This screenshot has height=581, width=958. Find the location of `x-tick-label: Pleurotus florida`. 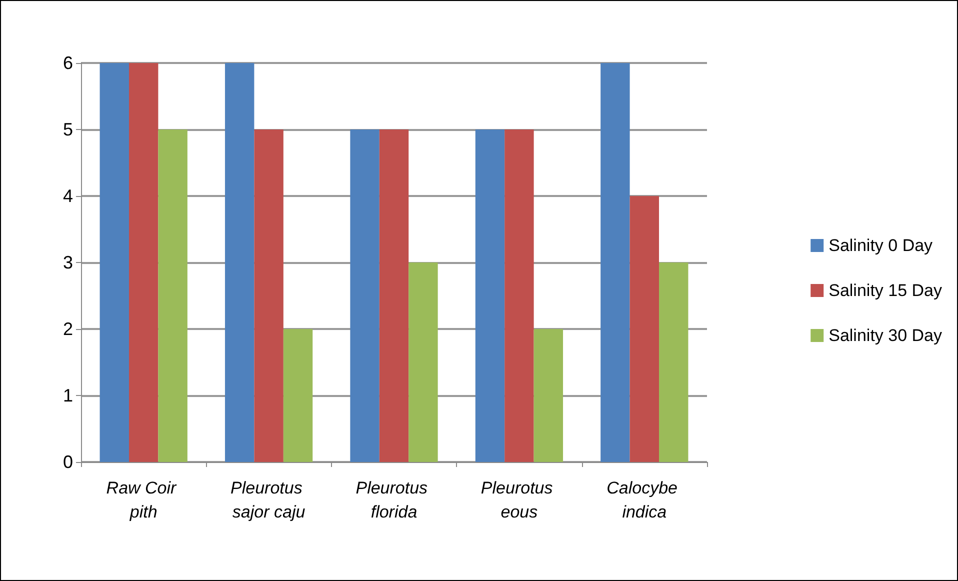

x-tick-label: Pleurotus florida is located at coordinates (394, 500).